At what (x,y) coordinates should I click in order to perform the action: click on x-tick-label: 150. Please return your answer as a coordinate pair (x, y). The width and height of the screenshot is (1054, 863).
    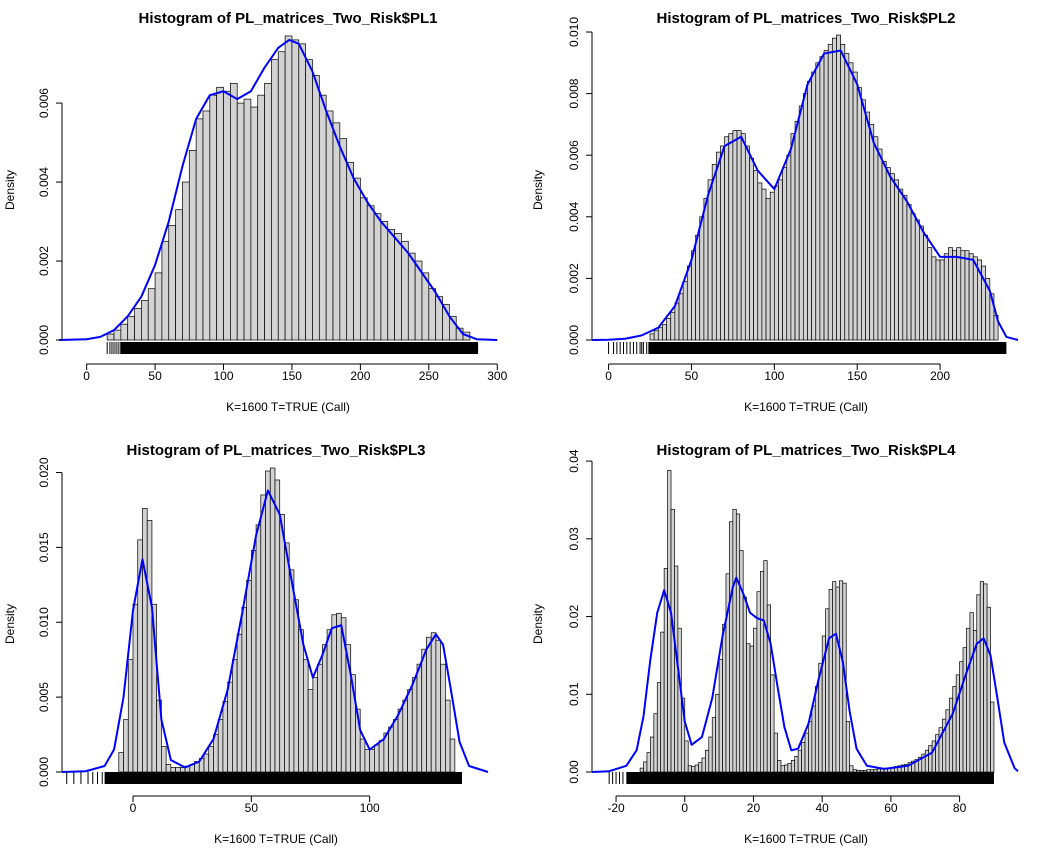
    Looking at the image, I should click on (857, 376).